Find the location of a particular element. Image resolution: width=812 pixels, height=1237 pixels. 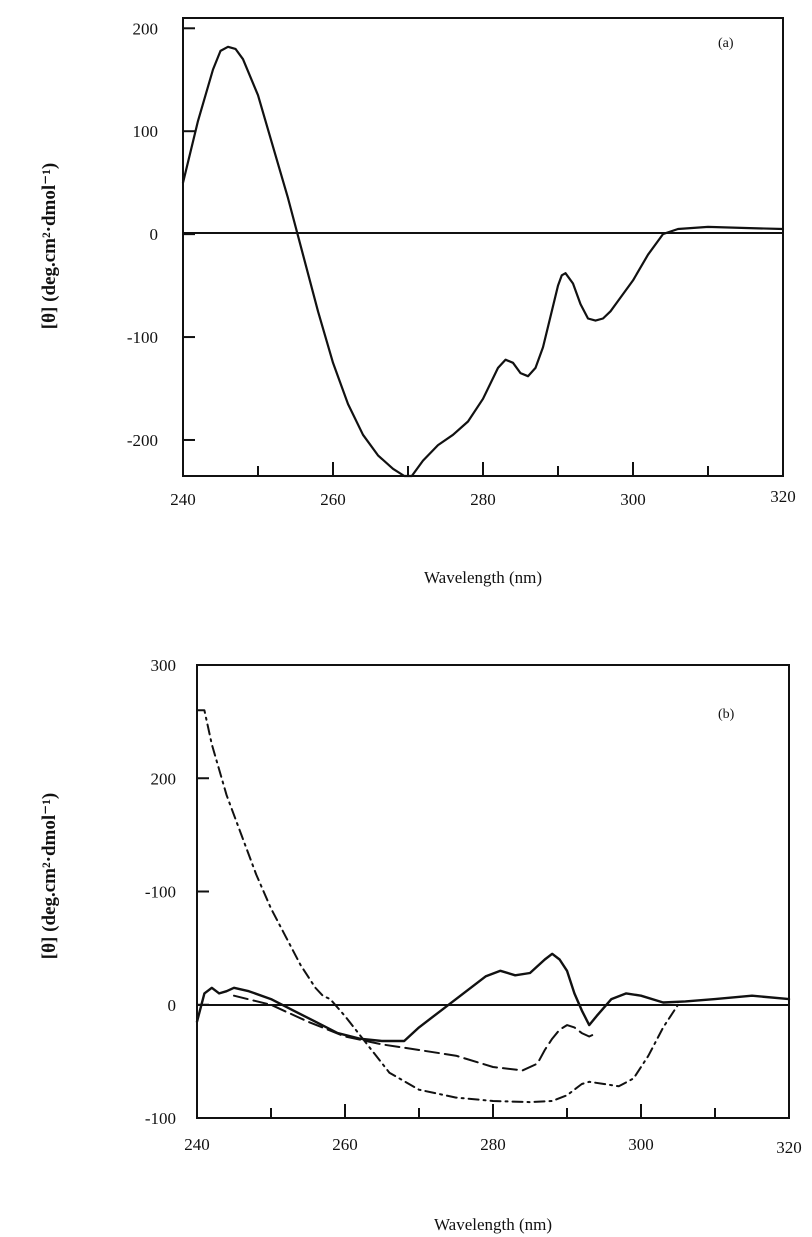

panel-b-x-tick-label: 260 is located at coordinates (345, 1144).